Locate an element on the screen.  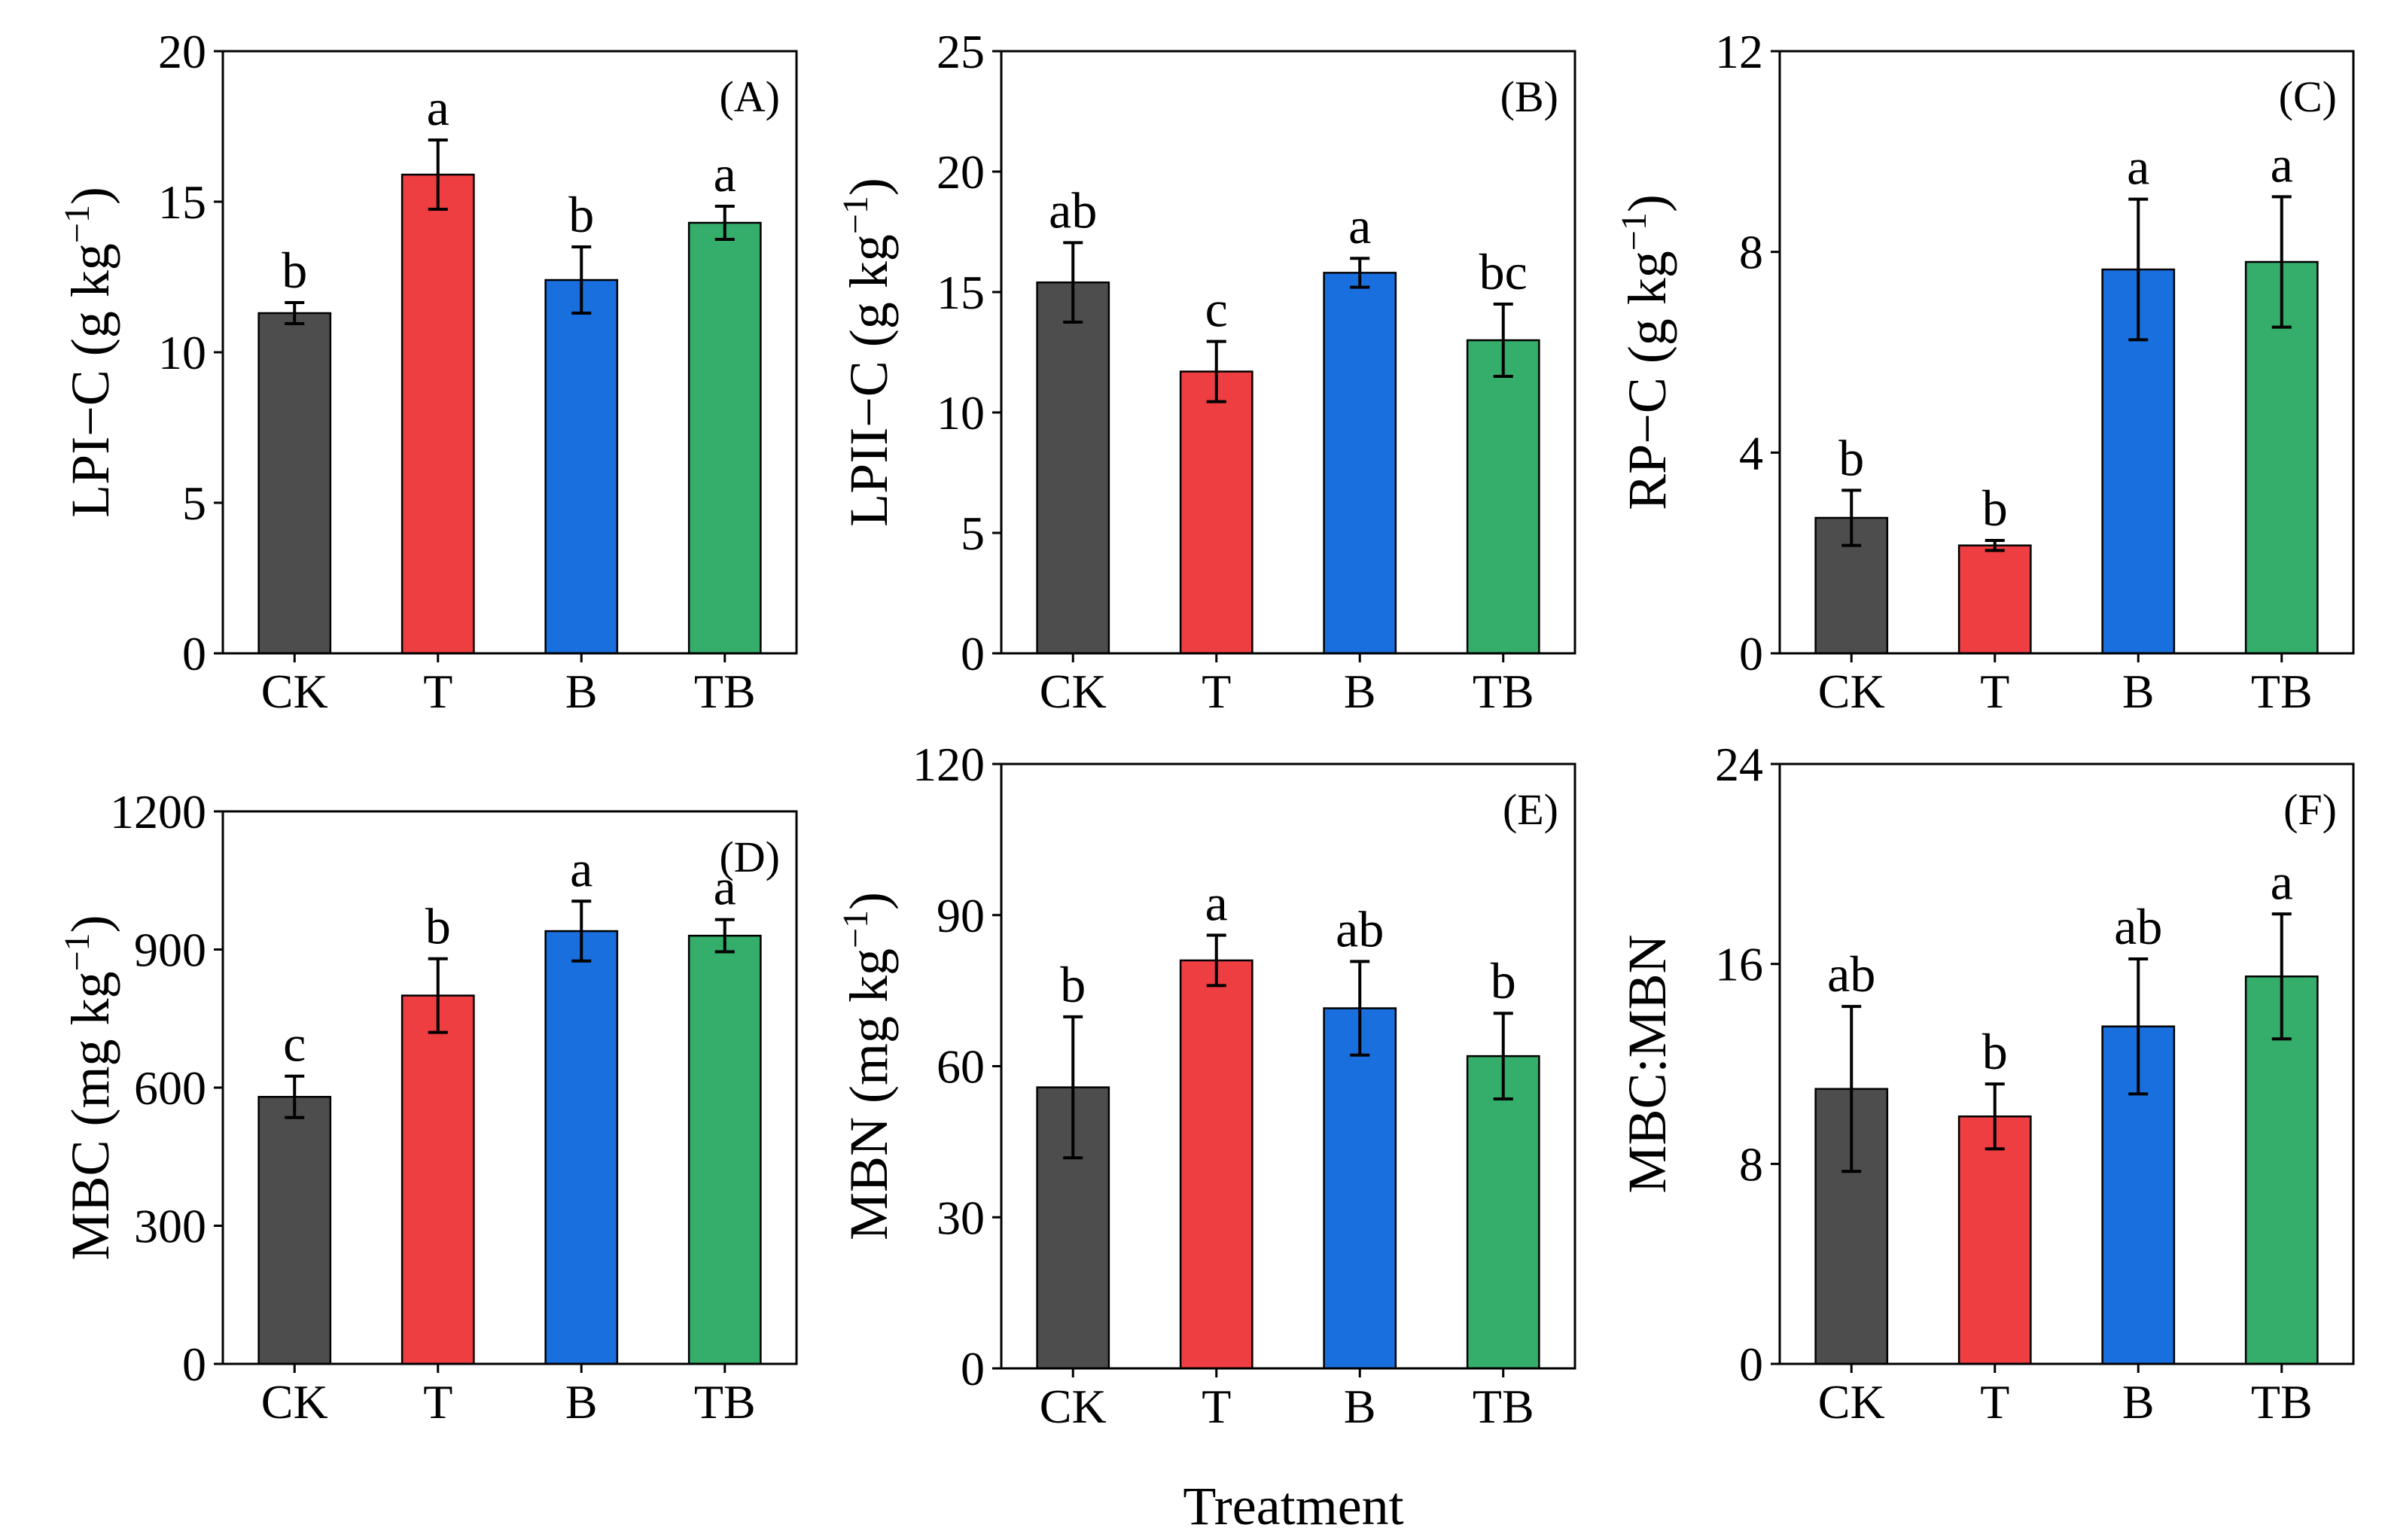
panel-b: ab CK c Ta Bbc TB 0 5 10 15 20 25 (B) LPII−C (g kg−1) is located at coordinates (1206, 371).